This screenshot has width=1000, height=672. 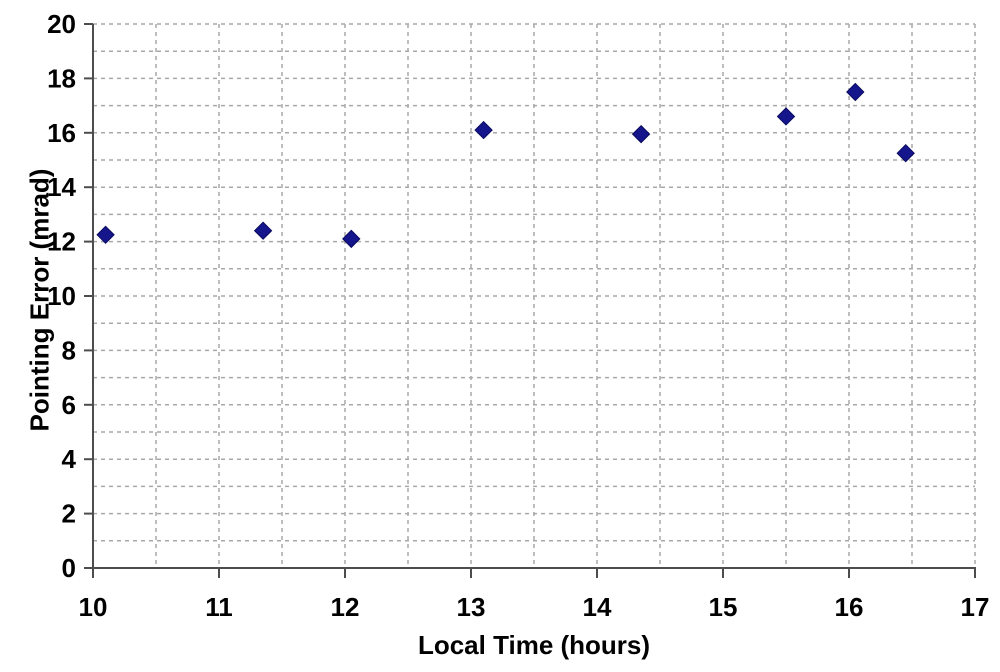 I want to click on y-tick-label: 0, so click(x=69, y=568).